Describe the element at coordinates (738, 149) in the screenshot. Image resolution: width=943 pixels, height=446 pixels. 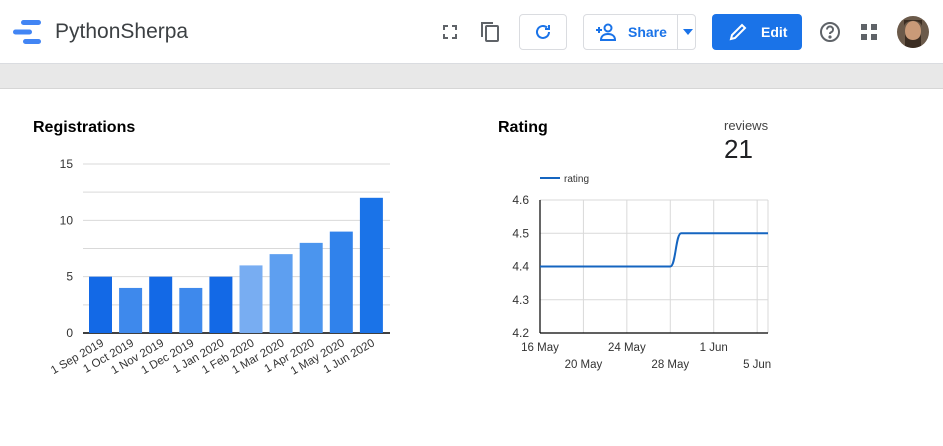
I see `reviews-value: 21` at that location.